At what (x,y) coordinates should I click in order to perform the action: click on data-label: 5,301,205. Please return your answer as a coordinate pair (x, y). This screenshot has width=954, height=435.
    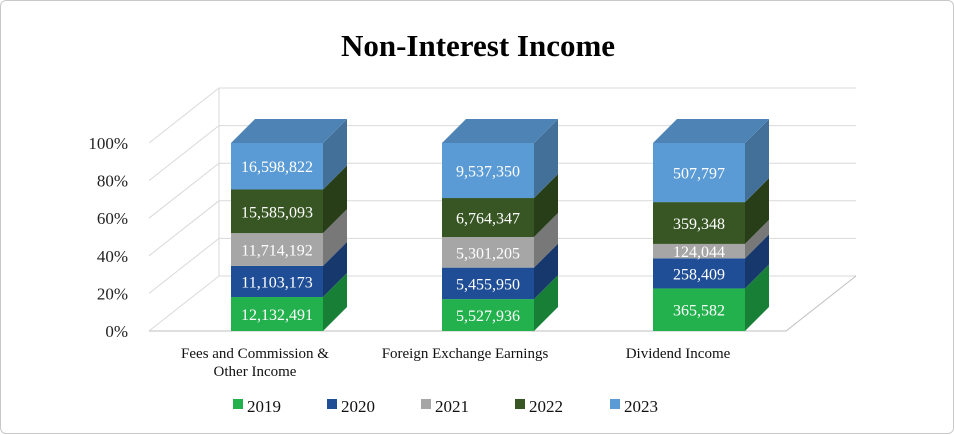
    Looking at the image, I should click on (488, 253).